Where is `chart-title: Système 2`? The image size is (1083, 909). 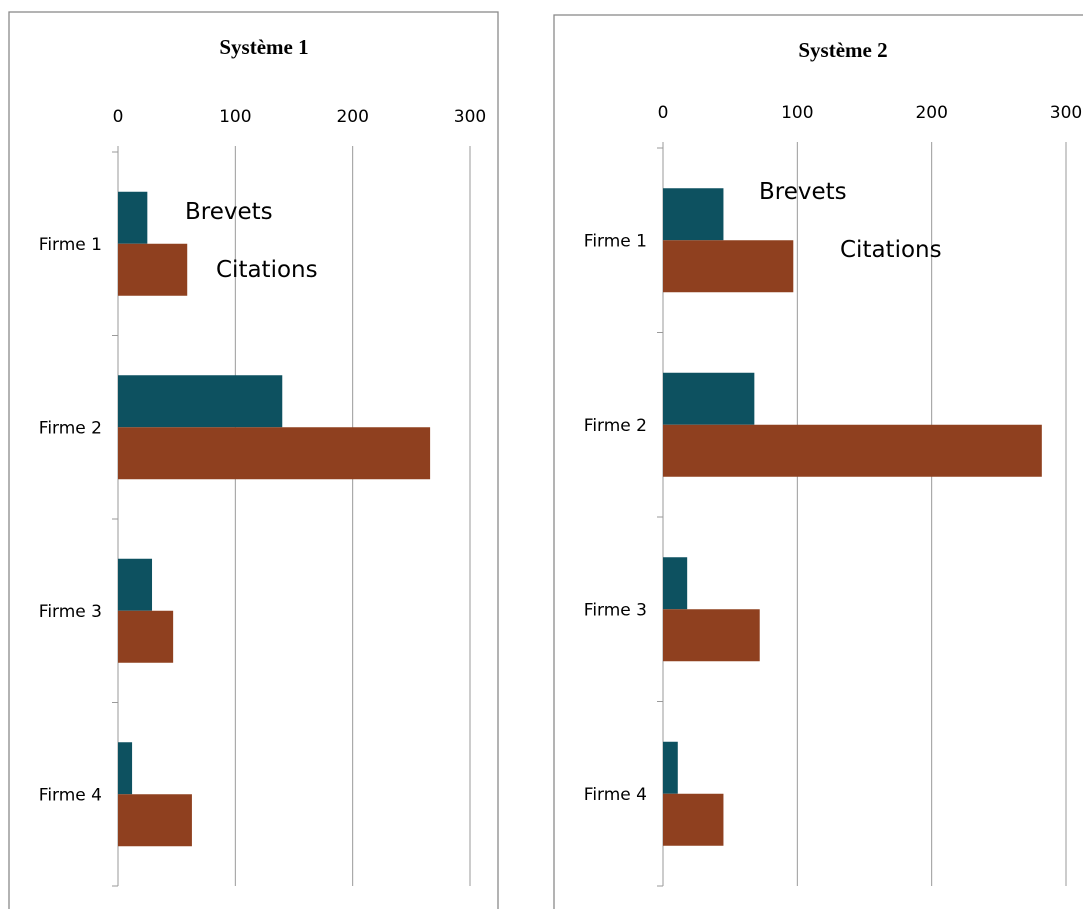 chart-title: Système 2 is located at coordinates (842, 50).